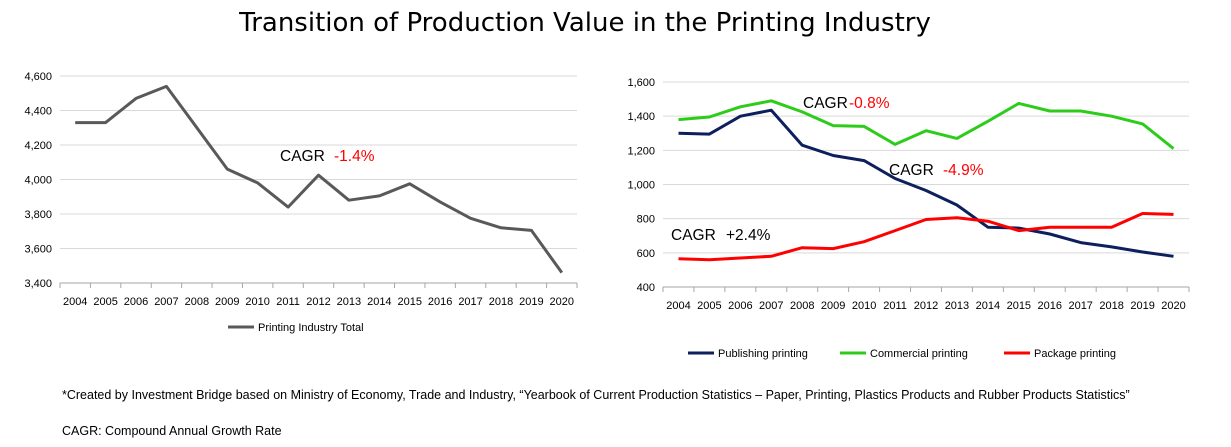 The width and height of the screenshot is (1231, 447). I want to click on legend-label: Printing Industry Total, so click(311, 328).